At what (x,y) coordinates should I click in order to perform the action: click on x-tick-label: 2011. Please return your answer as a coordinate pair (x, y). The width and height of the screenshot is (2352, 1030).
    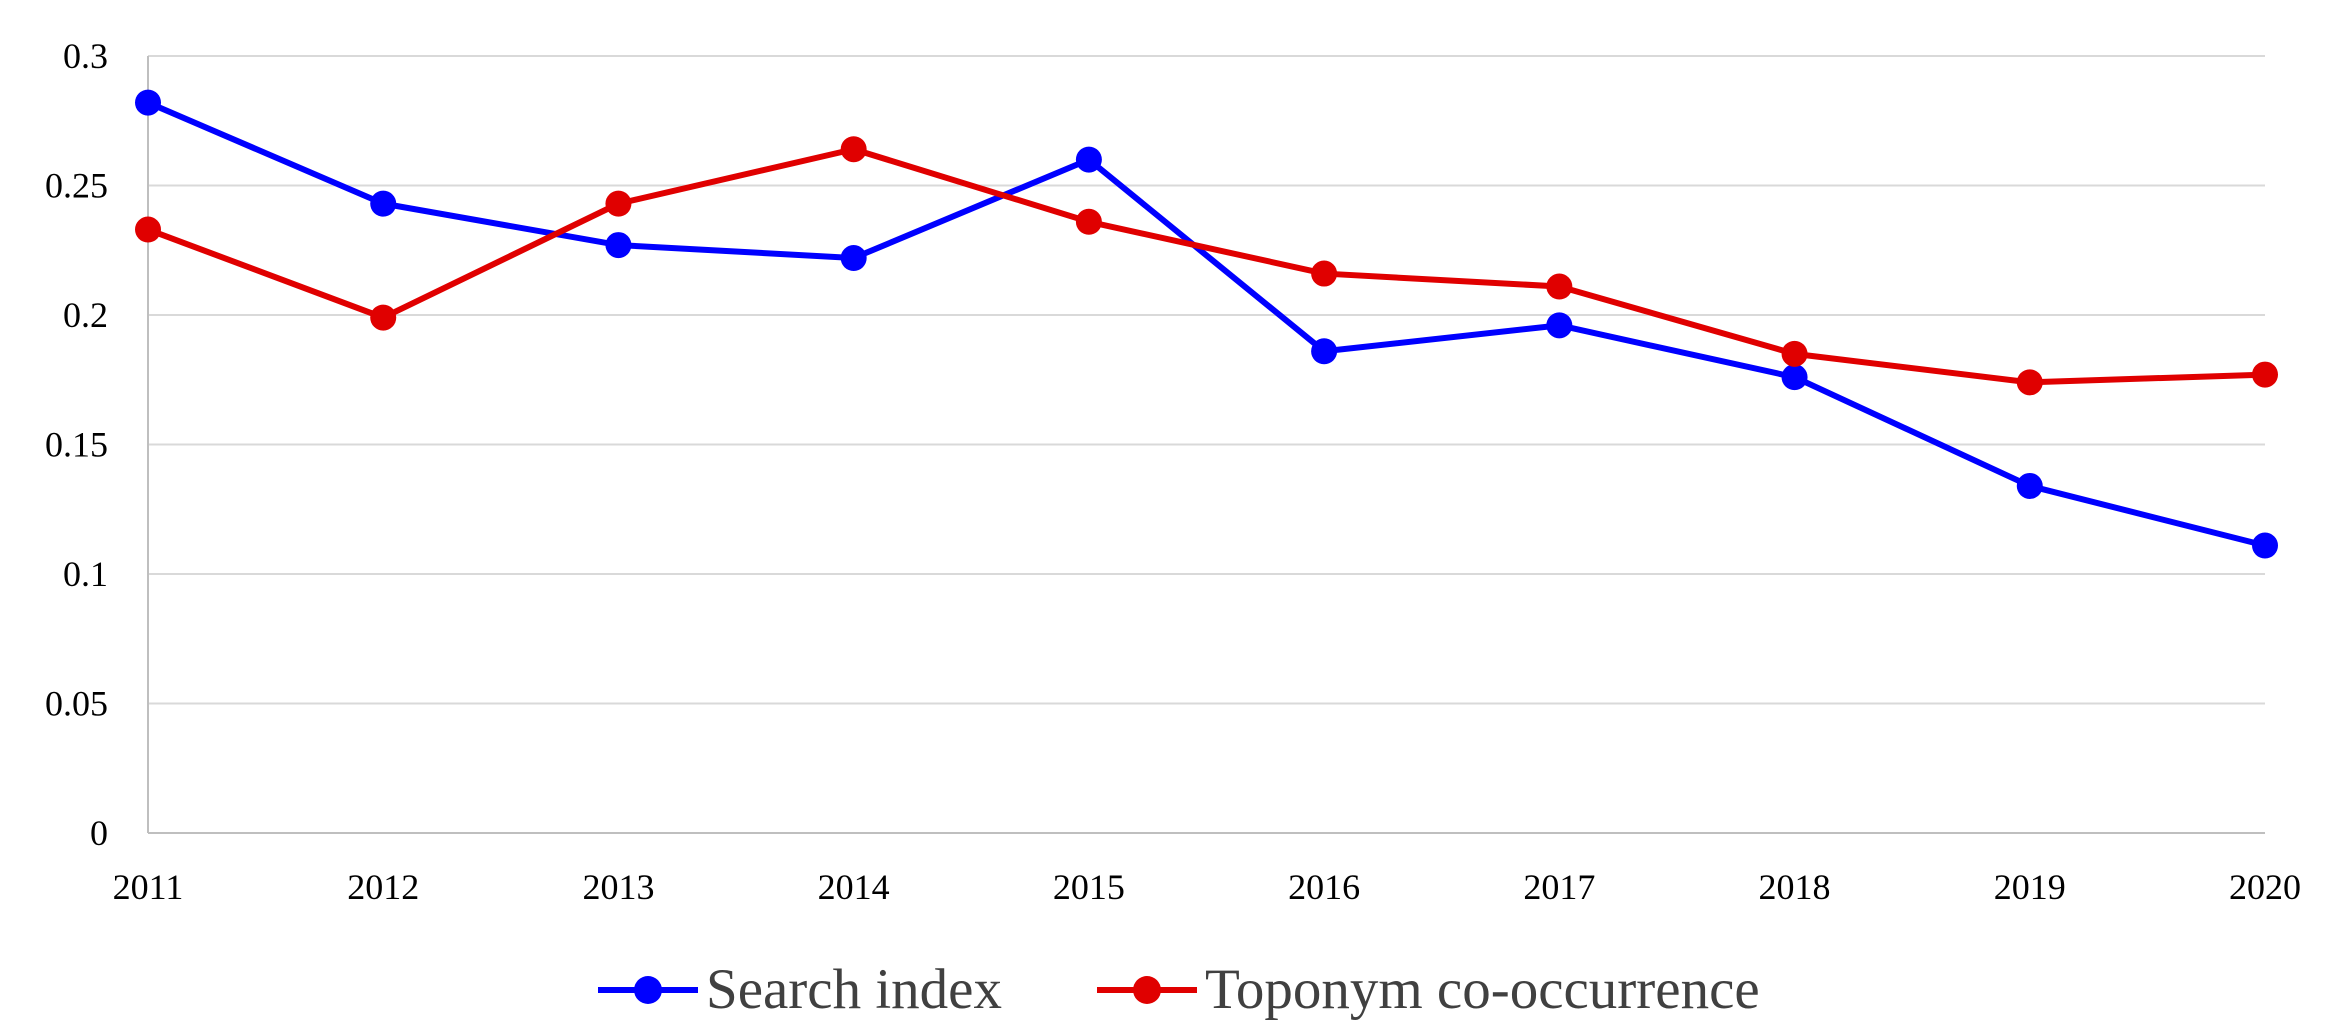
    Looking at the image, I should click on (148, 887).